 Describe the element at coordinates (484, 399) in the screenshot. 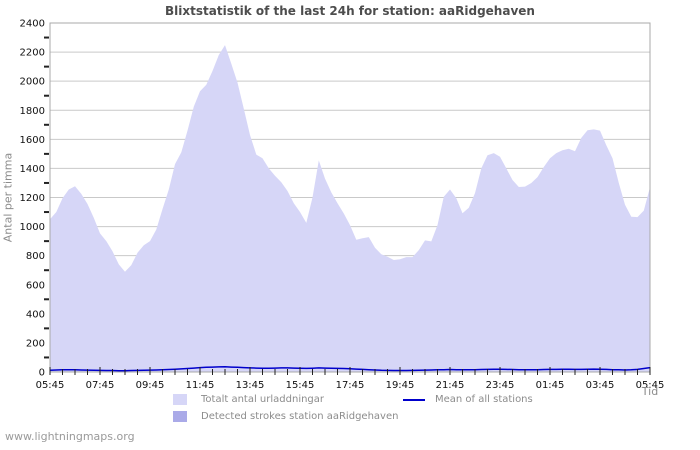

I see `legend-label-mean: Mean of all stations` at that location.